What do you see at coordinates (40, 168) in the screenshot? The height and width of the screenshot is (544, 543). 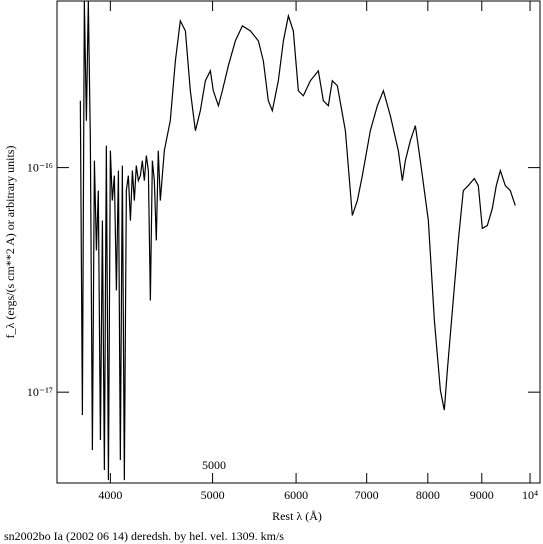 I see `y-tick-label: 10⁻¹⁶` at bounding box center [40, 168].